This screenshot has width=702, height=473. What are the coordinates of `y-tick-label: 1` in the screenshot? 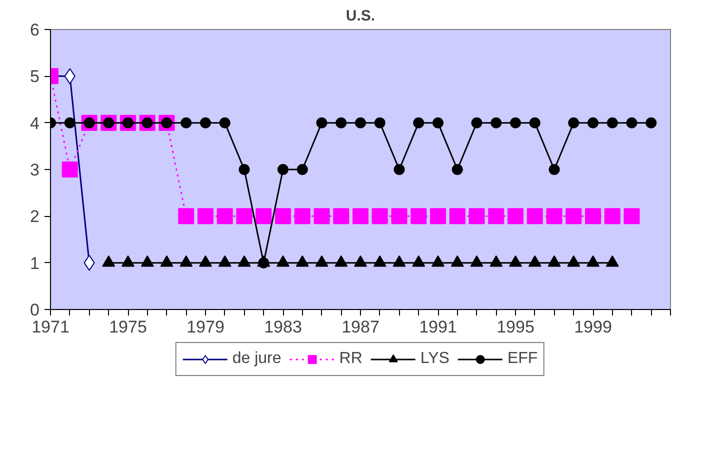 It's located at (35, 263).